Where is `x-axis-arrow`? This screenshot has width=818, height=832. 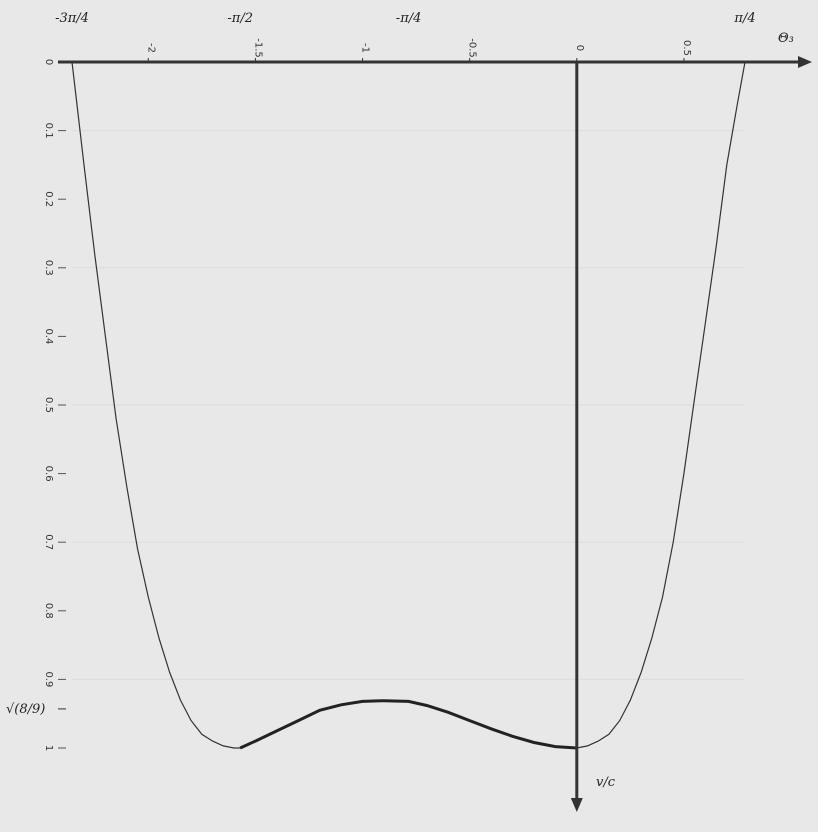
x-axis-arrow is located at coordinates (805, 62).